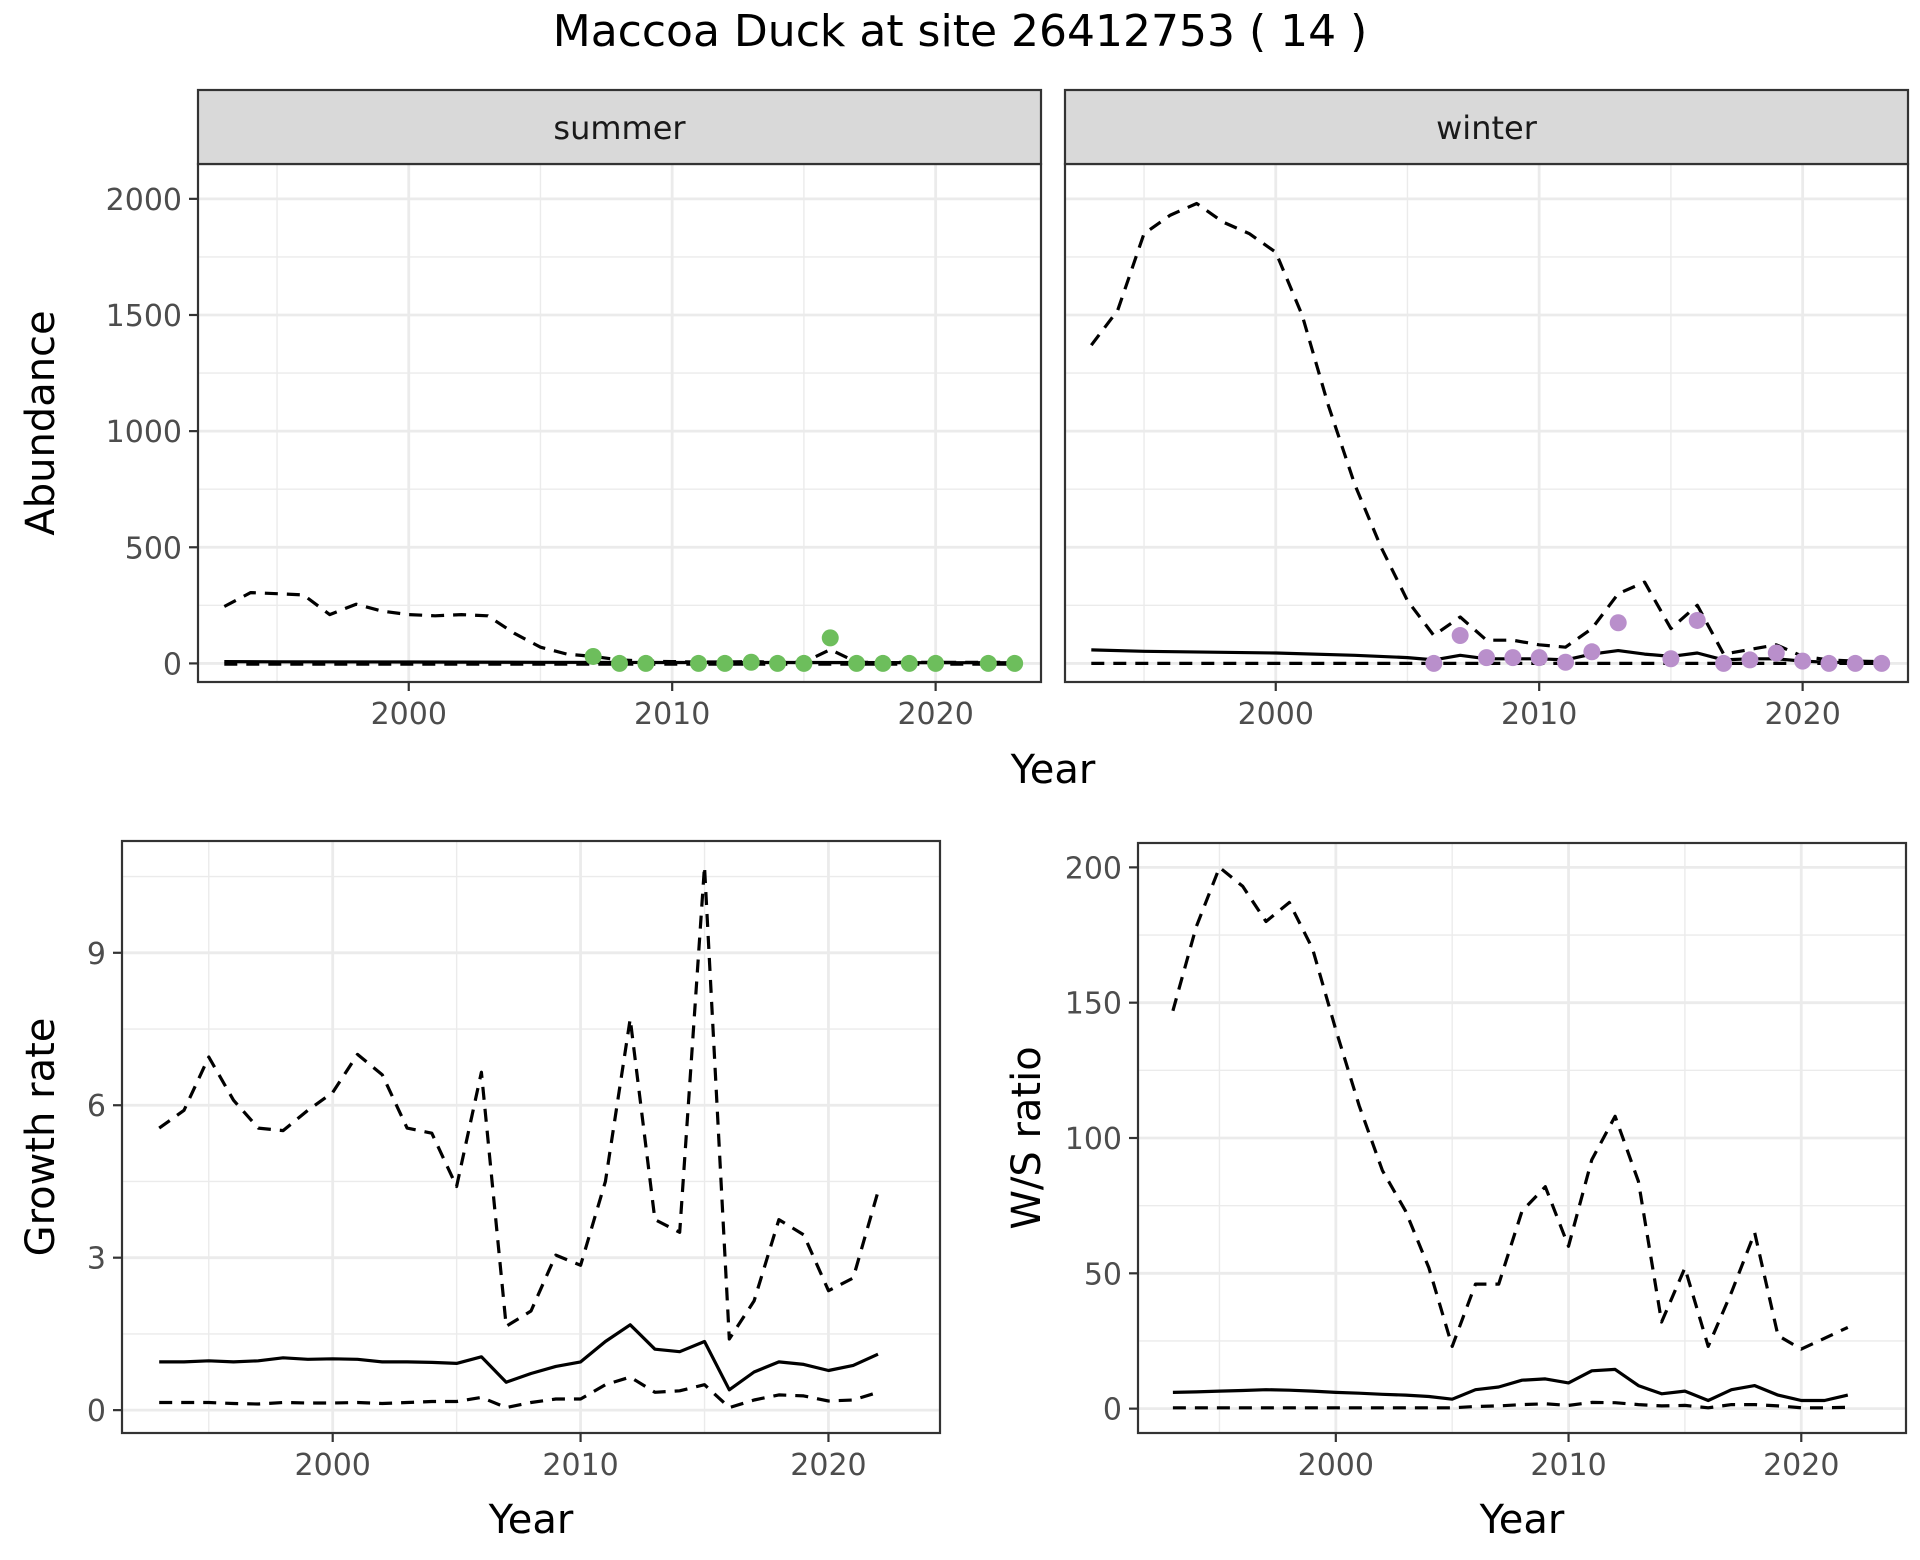 Image resolution: width=1920 pixels, height=1560 pixels. I want to click on y-tick-label: 200, so click(1093, 868).